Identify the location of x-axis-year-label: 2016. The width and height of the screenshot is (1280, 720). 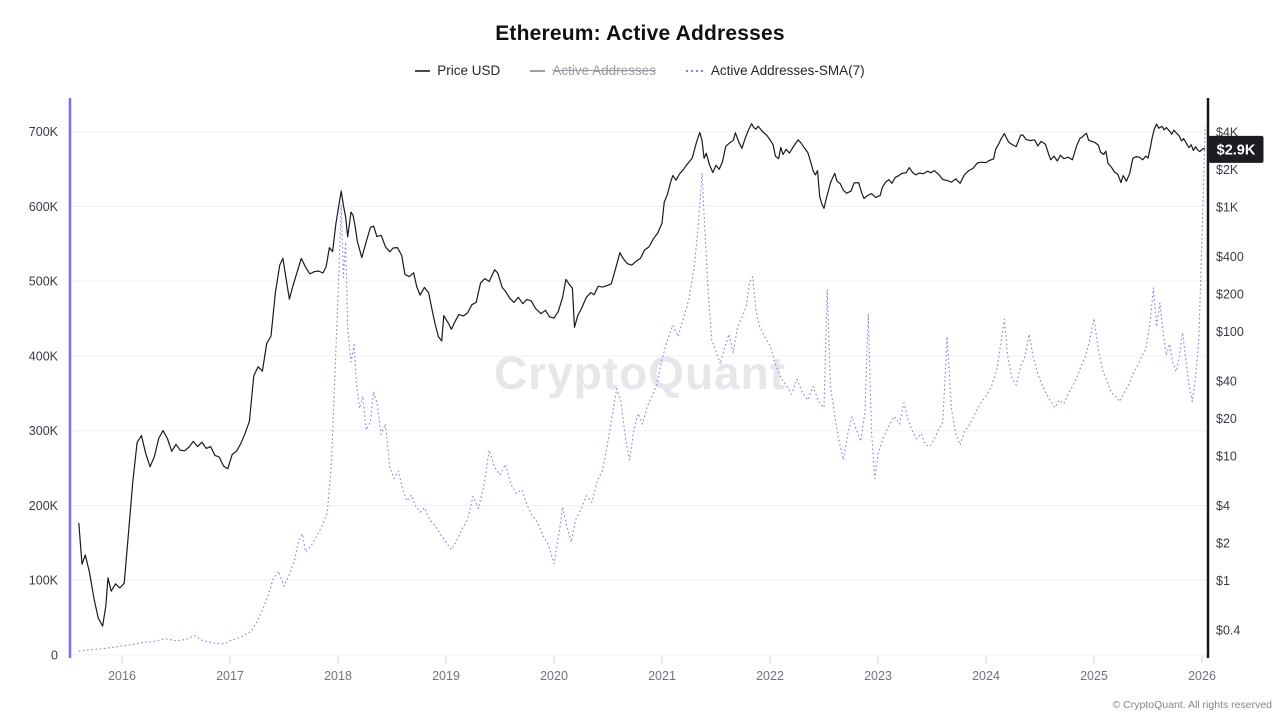
(122, 676).